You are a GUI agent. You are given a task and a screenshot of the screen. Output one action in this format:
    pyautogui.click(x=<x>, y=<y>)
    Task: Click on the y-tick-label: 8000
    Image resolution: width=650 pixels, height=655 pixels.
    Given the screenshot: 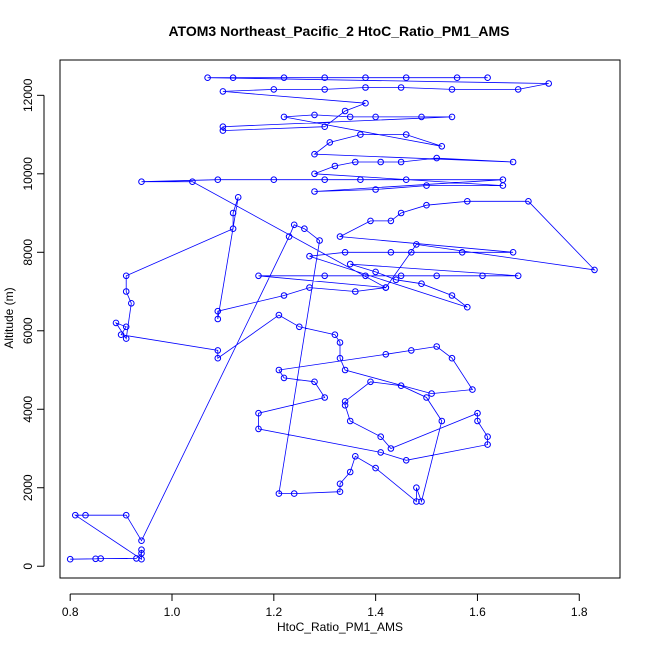 What is the action you would take?
    pyautogui.click(x=28, y=252)
    